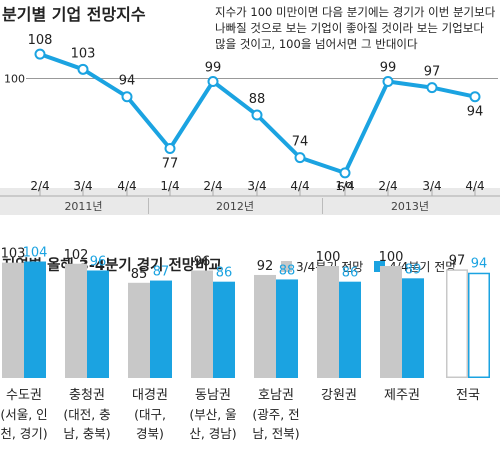  Describe the element at coordinates (479, 264) in the screenshot. I see `bar-value-label: 94` at that location.